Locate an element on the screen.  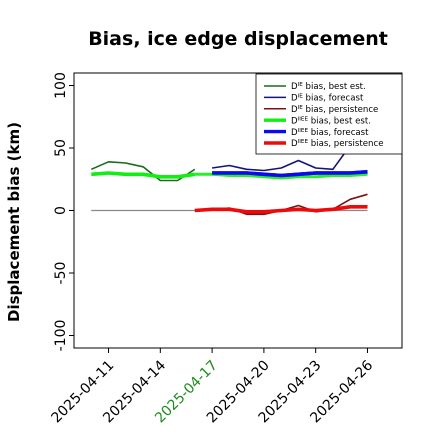
legend-label-2: DIE bias, forecast is located at coordinates (327, 99).